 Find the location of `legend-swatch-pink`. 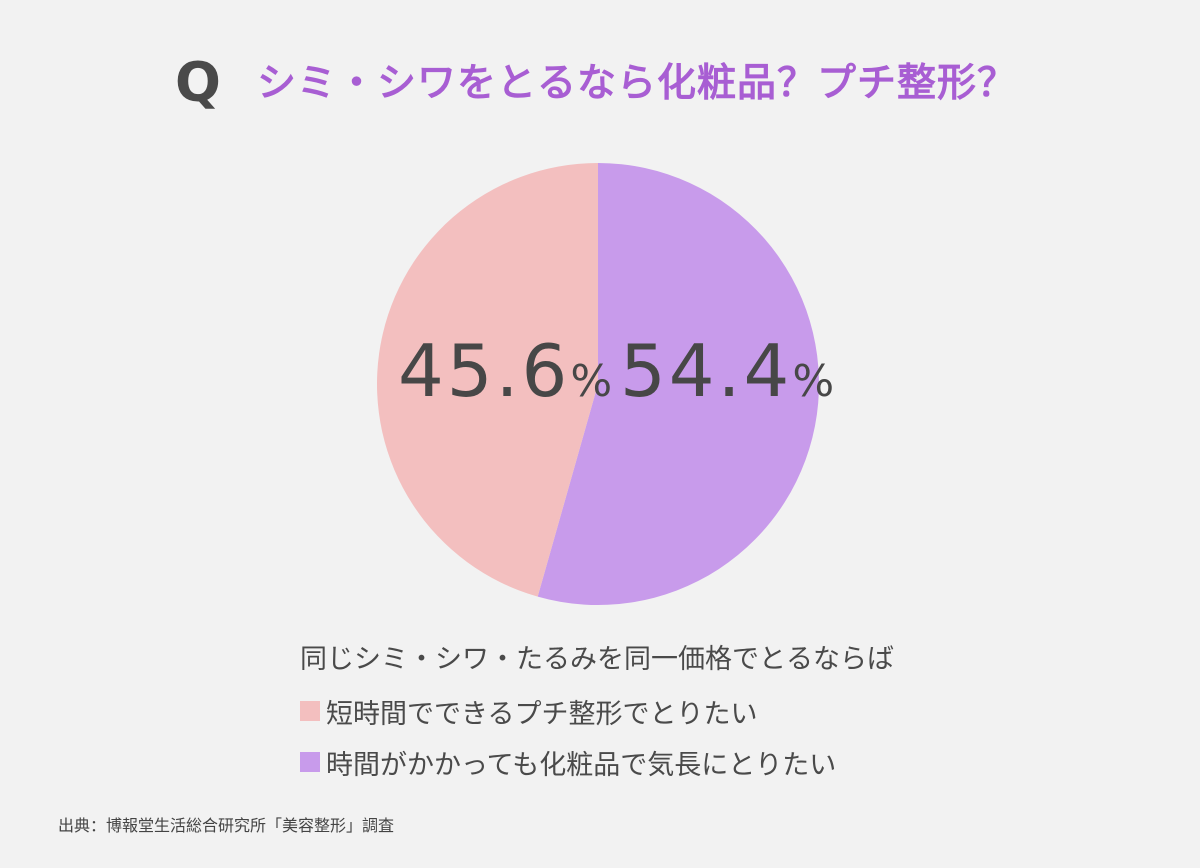

legend-swatch-pink is located at coordinates (310, 711).